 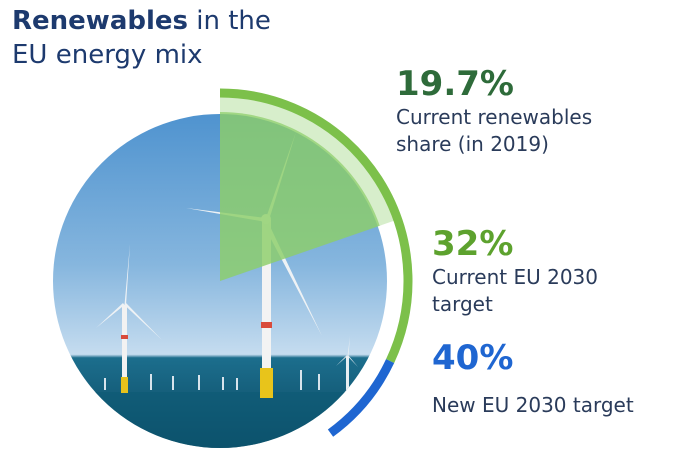 I want to click on stat-current-label-1: Current renewables, so click(x=494, y=117).